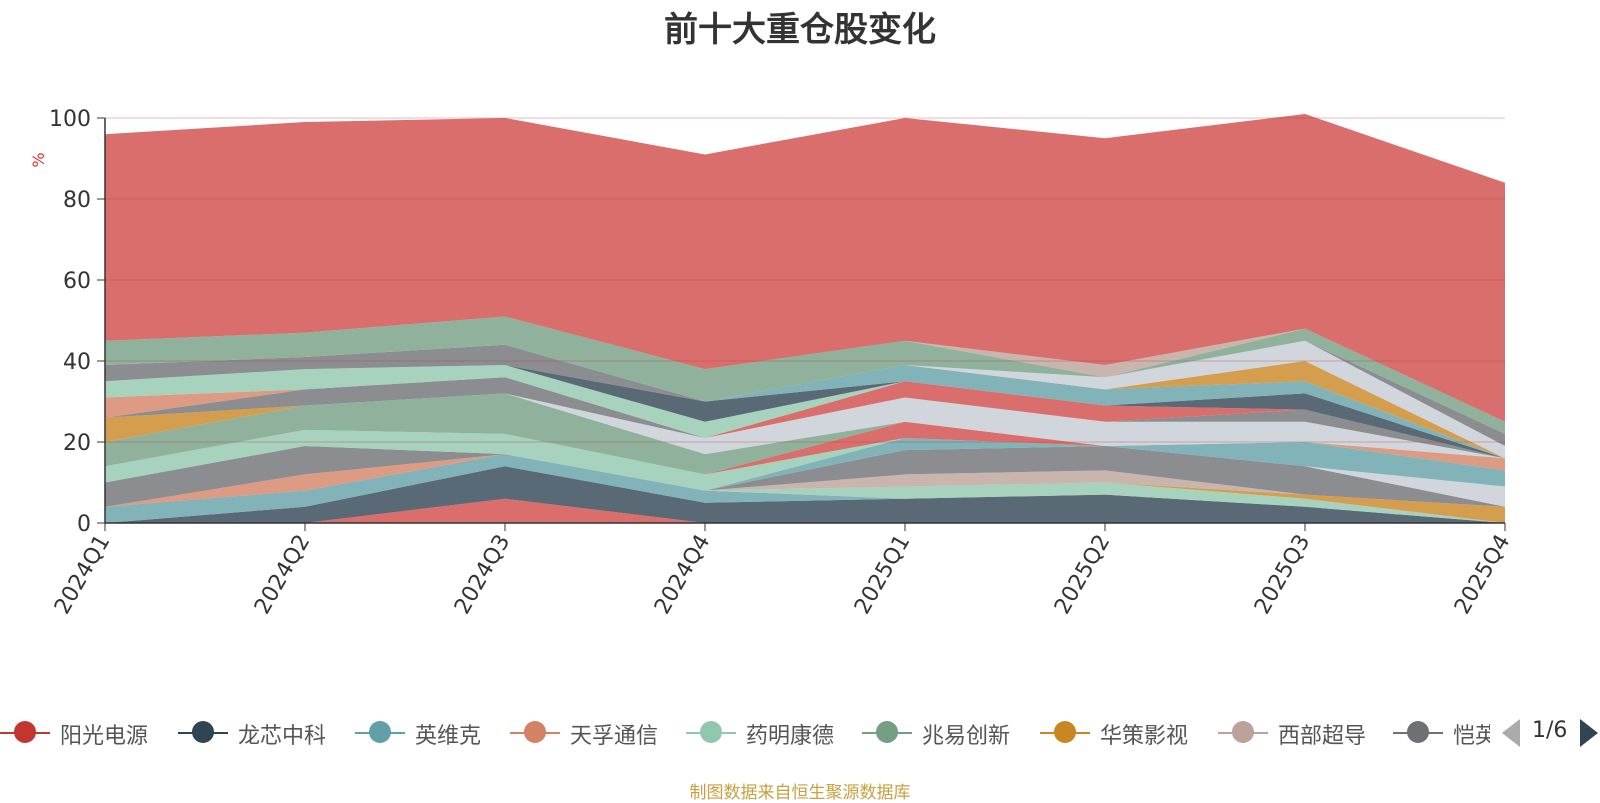 The width and height of the screenshot is (1600, 803). What do you see at coordinates (1441, 732) in the screenshot?
I see `legend-item: 恺英网络` at bounding box center [1441, 732].